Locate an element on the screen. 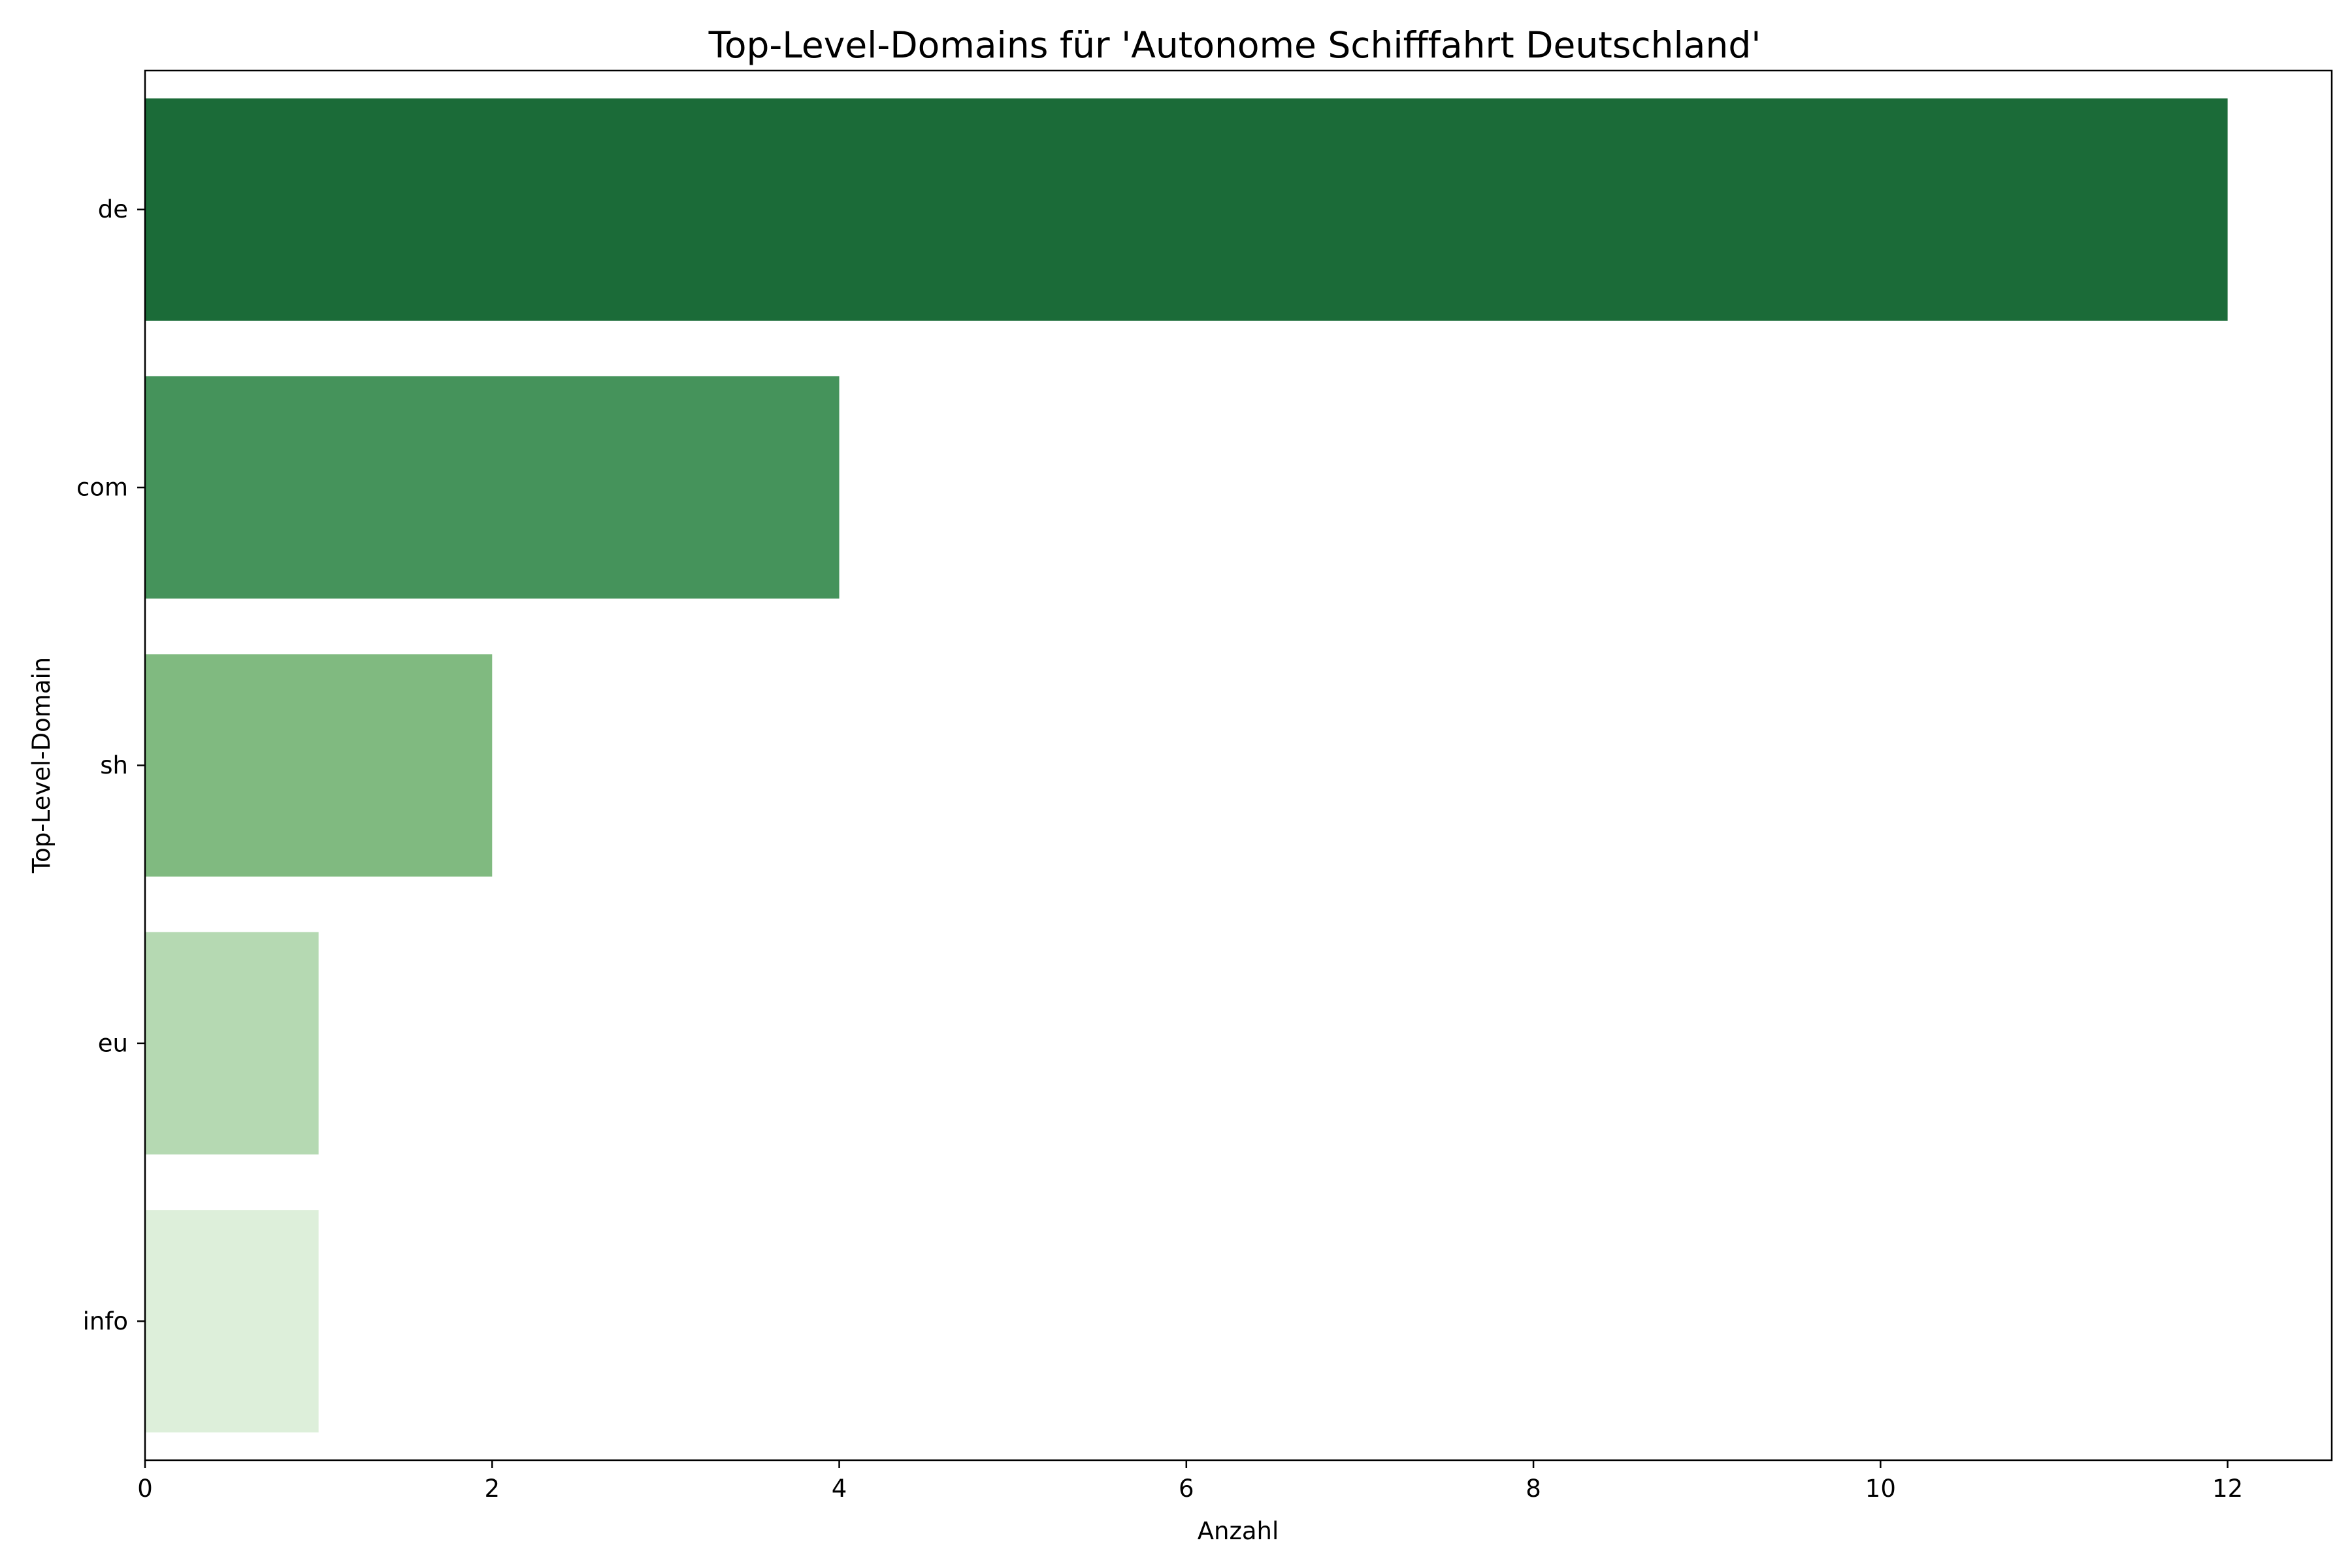 Image resolution: width=2352 pixels, height=1568 pixels. bar-sh is located at coordinates (319, 765).